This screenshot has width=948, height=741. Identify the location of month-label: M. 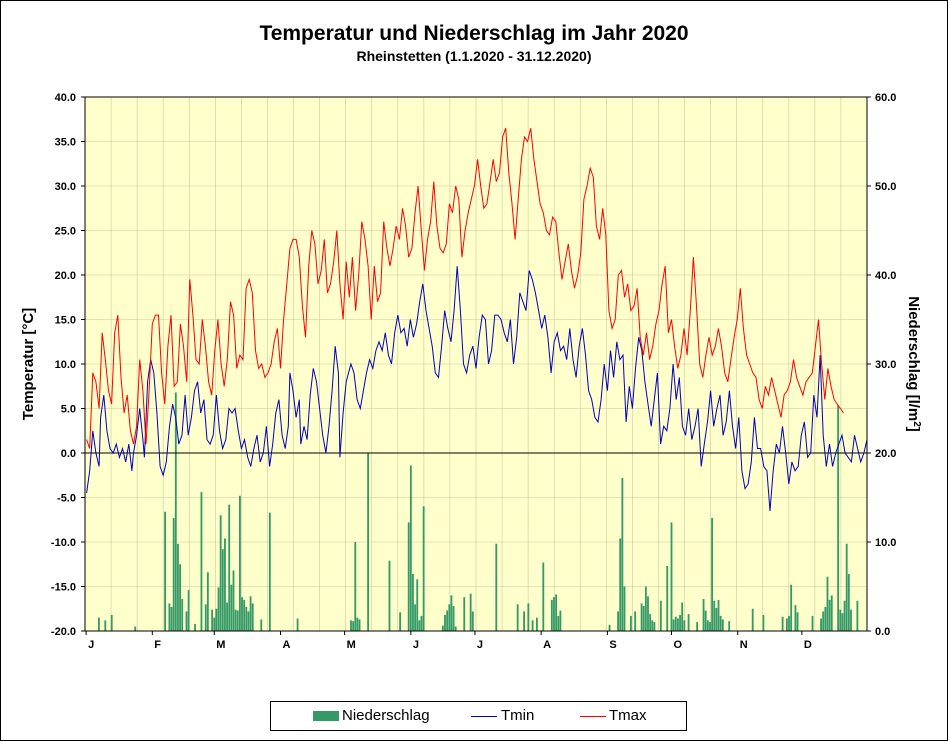
(220, 645).